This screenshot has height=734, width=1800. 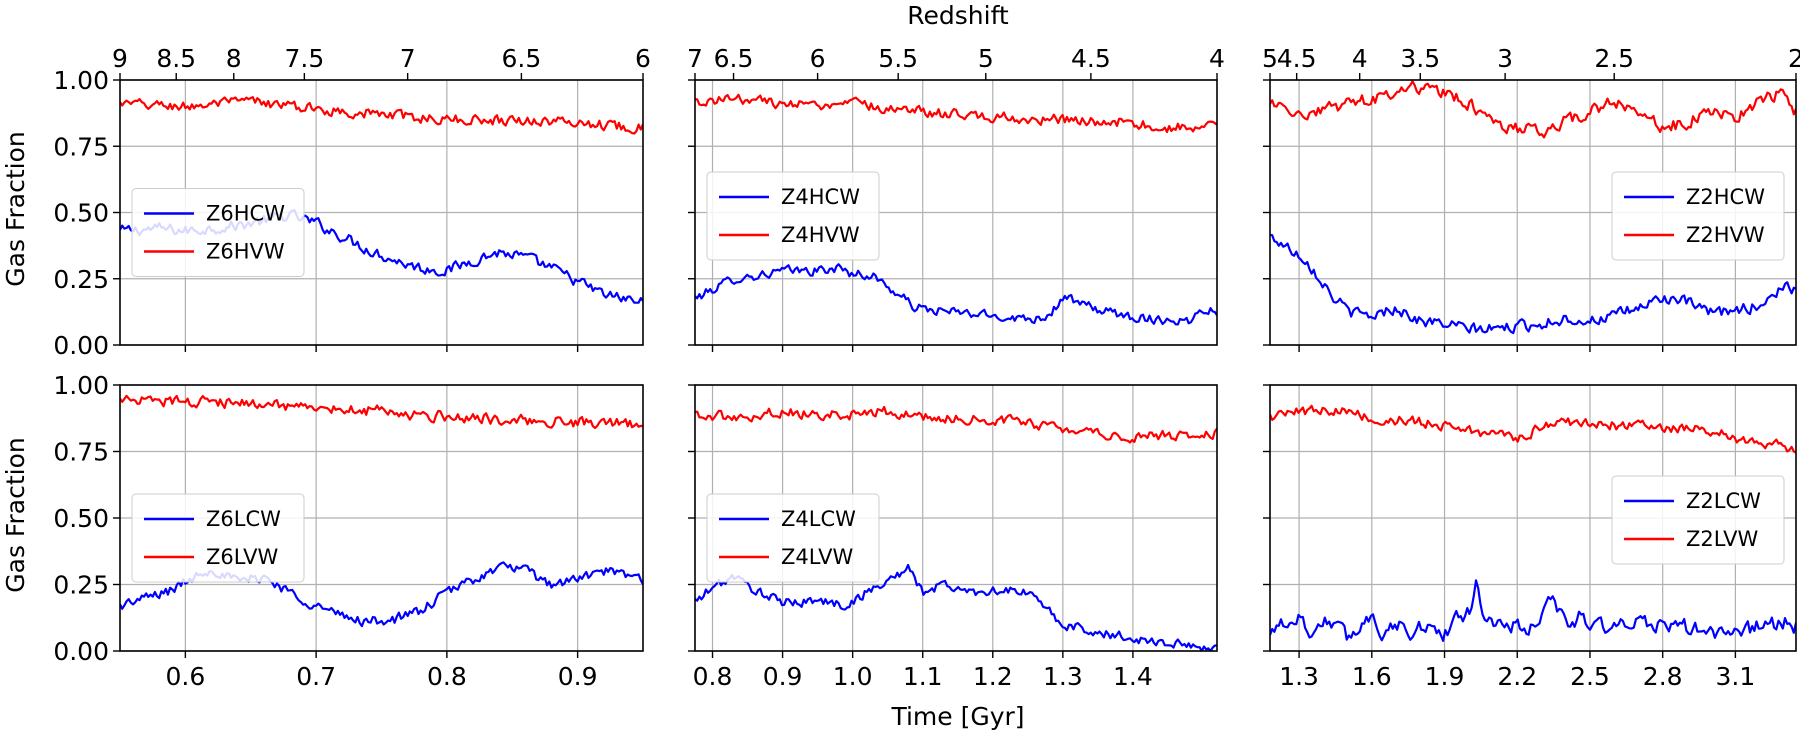 What do you see at coordinates (1725, 235) in the screenshot?
I see `legend-label-z2hvw: Z2HVW` at bounding box center [1725, 235].